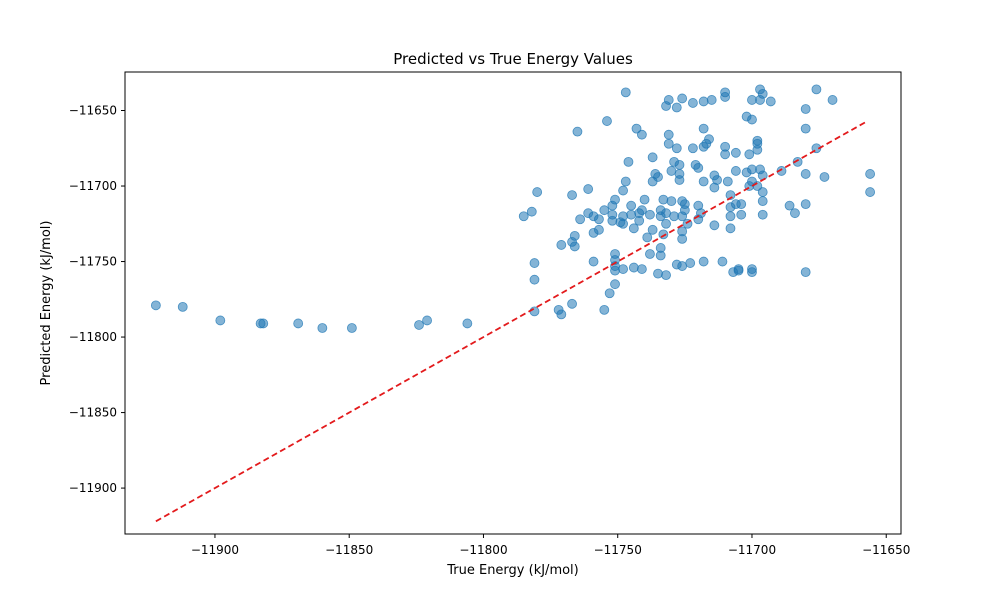 The height and width of the screenshot is (600, 1000). I want to click on x-tick-label: −11900, so click(215, 550).